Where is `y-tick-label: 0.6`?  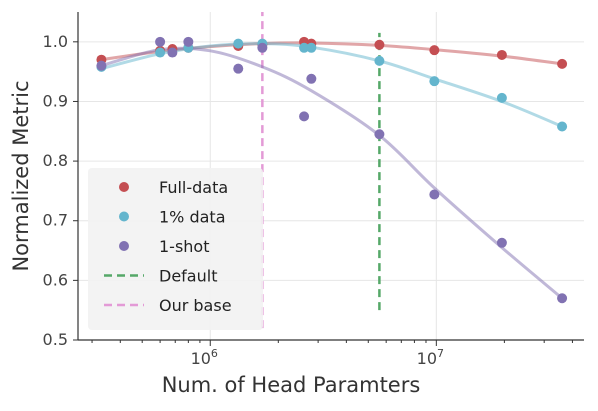
y-tick-label: 0.6 is located at coordinates (55, 279).